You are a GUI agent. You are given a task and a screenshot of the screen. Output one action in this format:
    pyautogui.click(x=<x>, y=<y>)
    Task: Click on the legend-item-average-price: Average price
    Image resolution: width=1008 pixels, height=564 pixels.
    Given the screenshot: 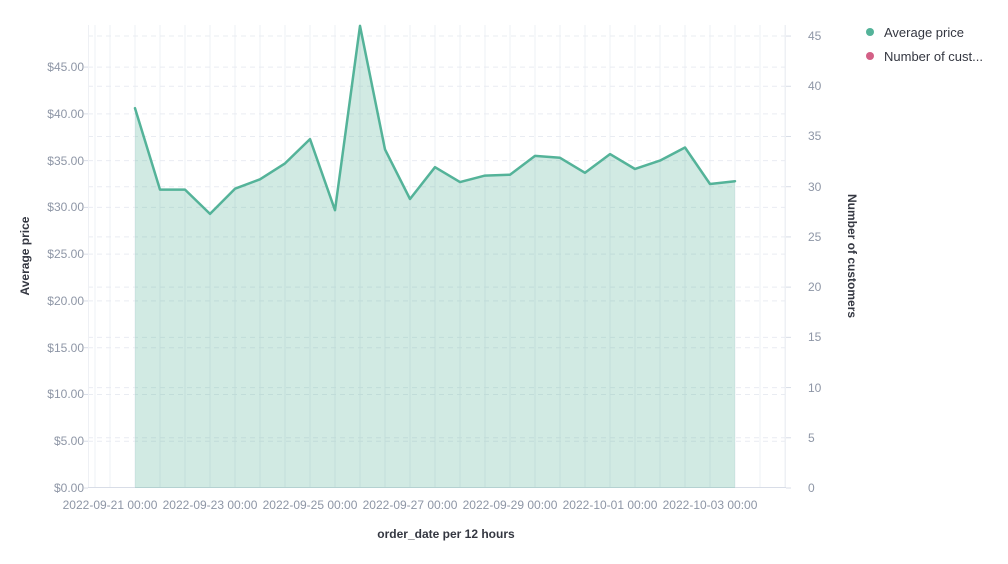 What is the action you would take?
    pyautogui.click(x=924, y=32)
    